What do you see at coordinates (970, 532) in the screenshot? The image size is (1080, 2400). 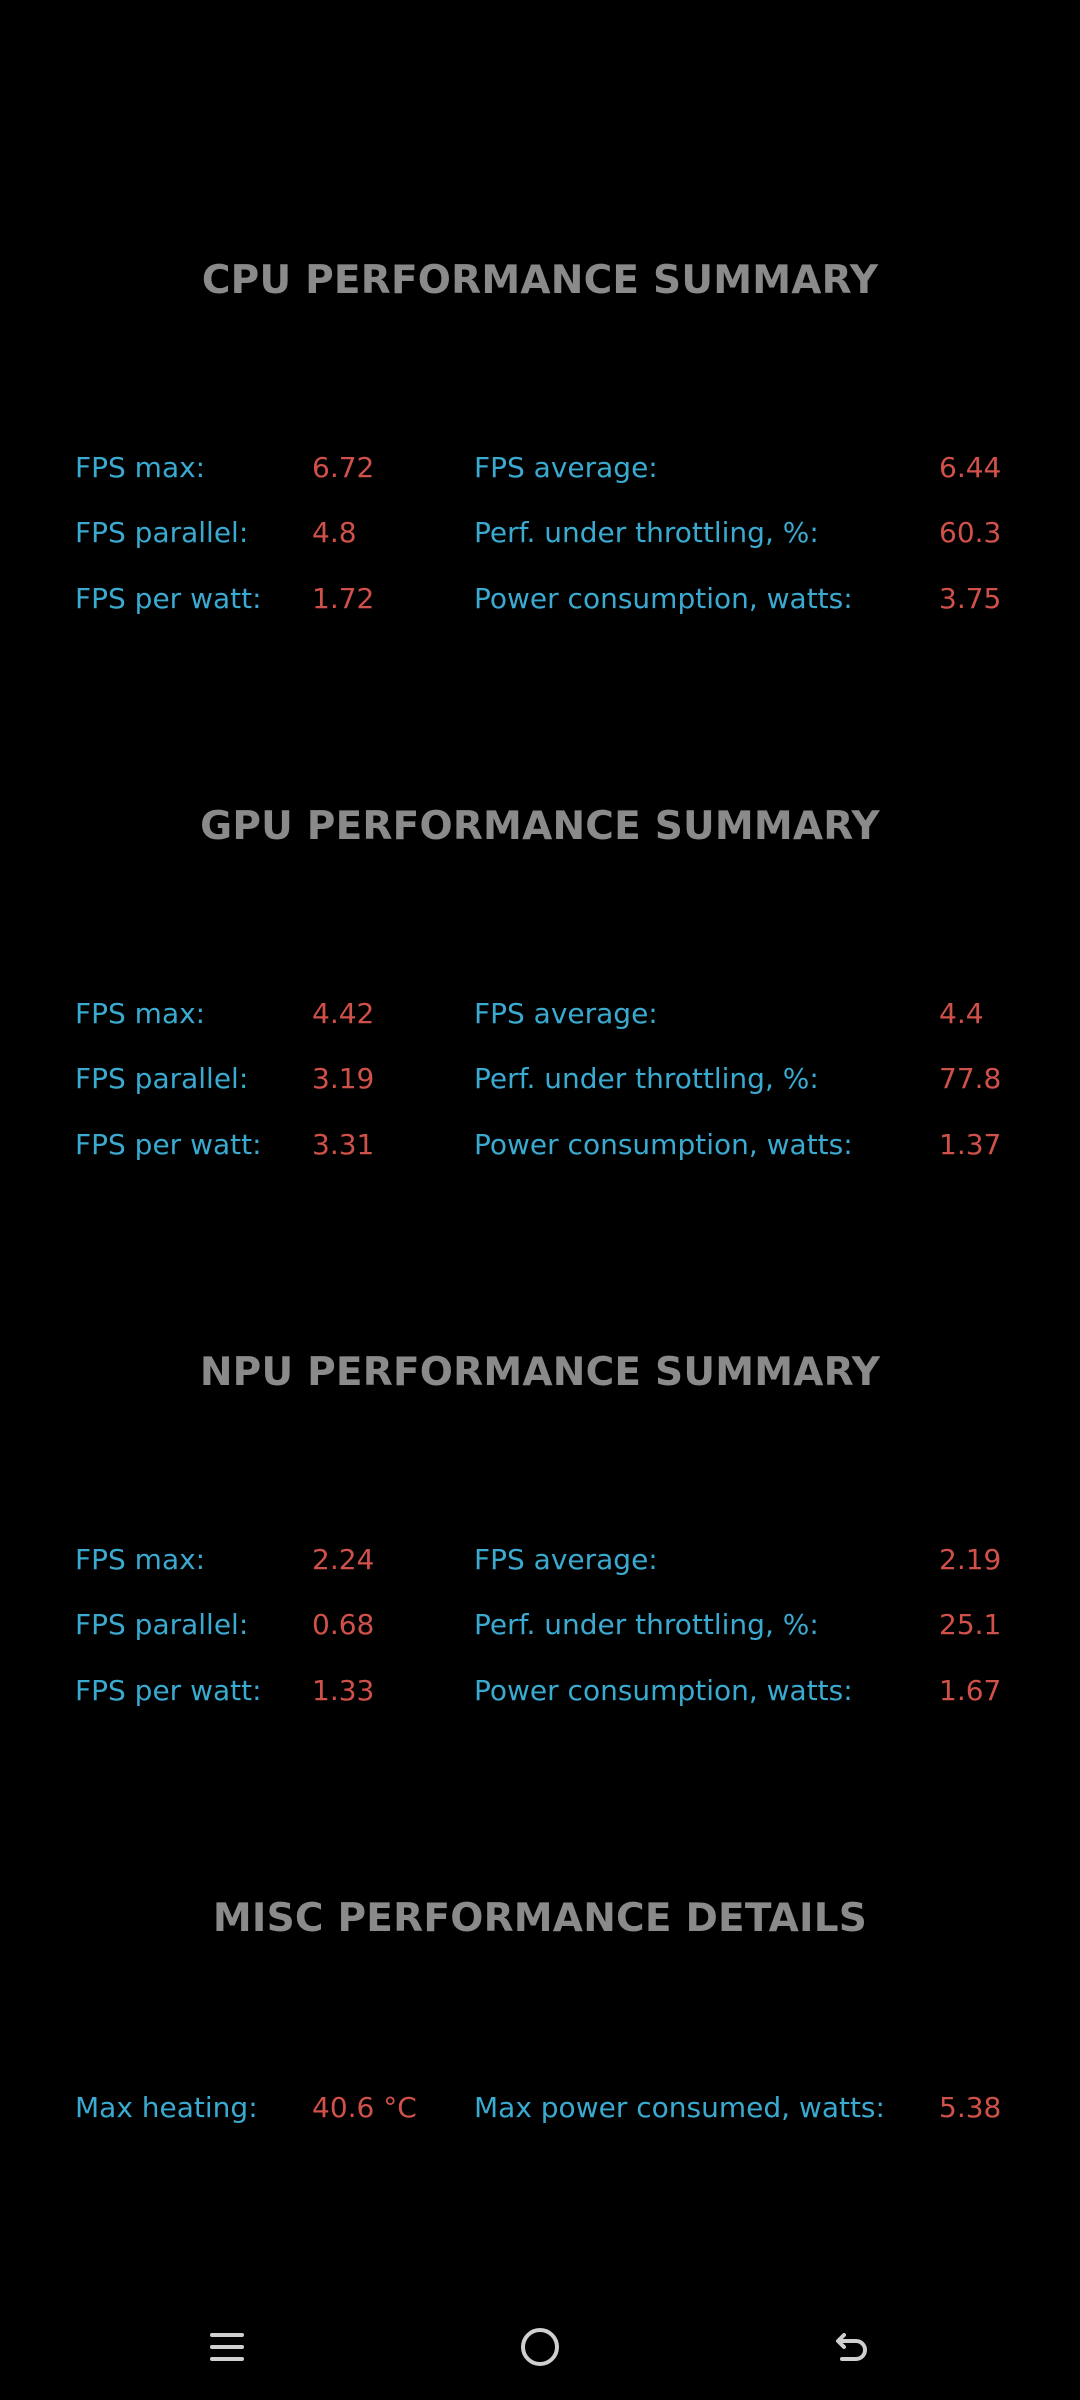 I see `perf-throttling-value: 60.3` at bounding box center [970, 532].